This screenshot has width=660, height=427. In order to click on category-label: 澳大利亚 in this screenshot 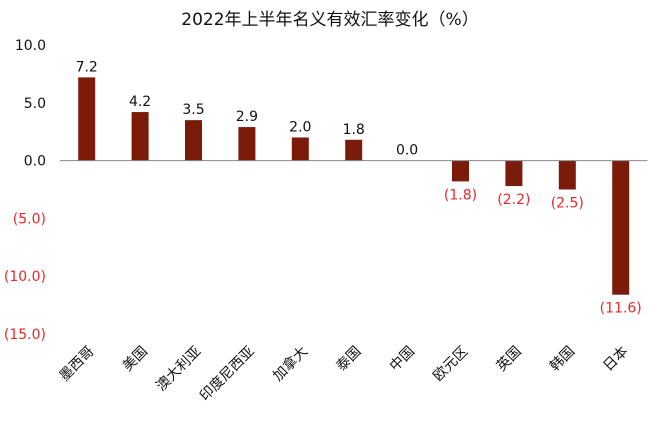, I will do `click(178, 369)`.